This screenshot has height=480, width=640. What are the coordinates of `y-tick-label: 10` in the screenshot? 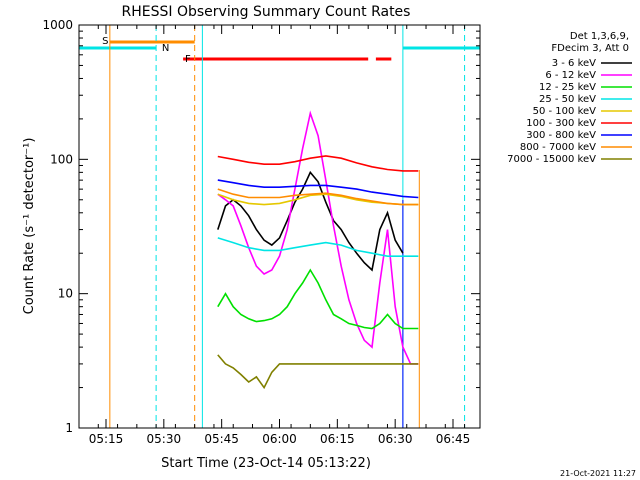 It's located at (65, 294).